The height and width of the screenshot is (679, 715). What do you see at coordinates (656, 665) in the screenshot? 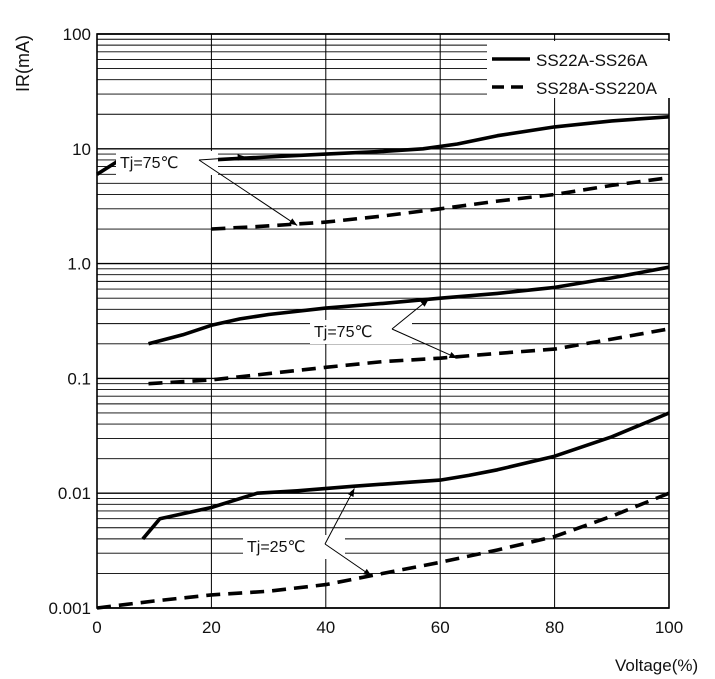
I see `x-axis-label: Voltage(%)` at bounding box center [656, 665].